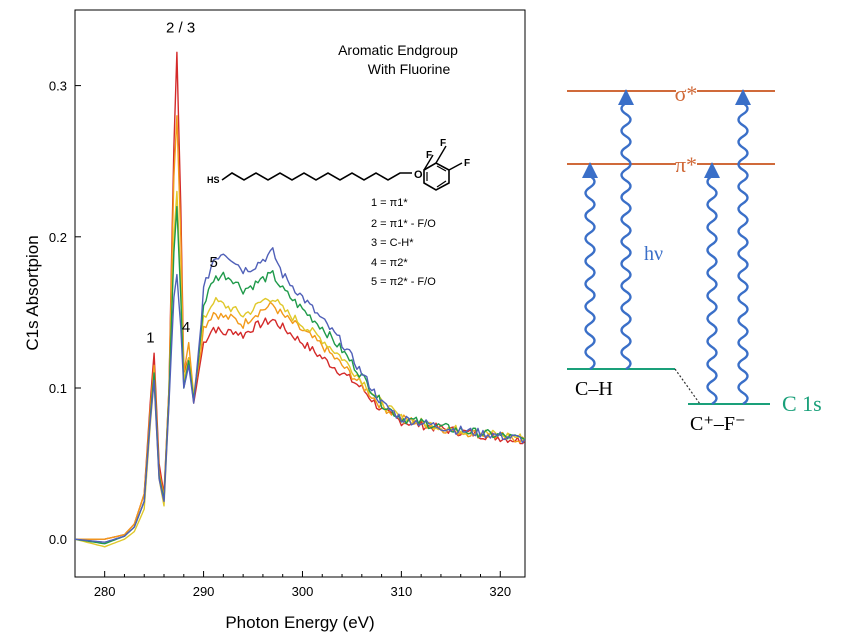  I want to click on cf-bond-label: C⁺–F⁻, so click(718, 424).